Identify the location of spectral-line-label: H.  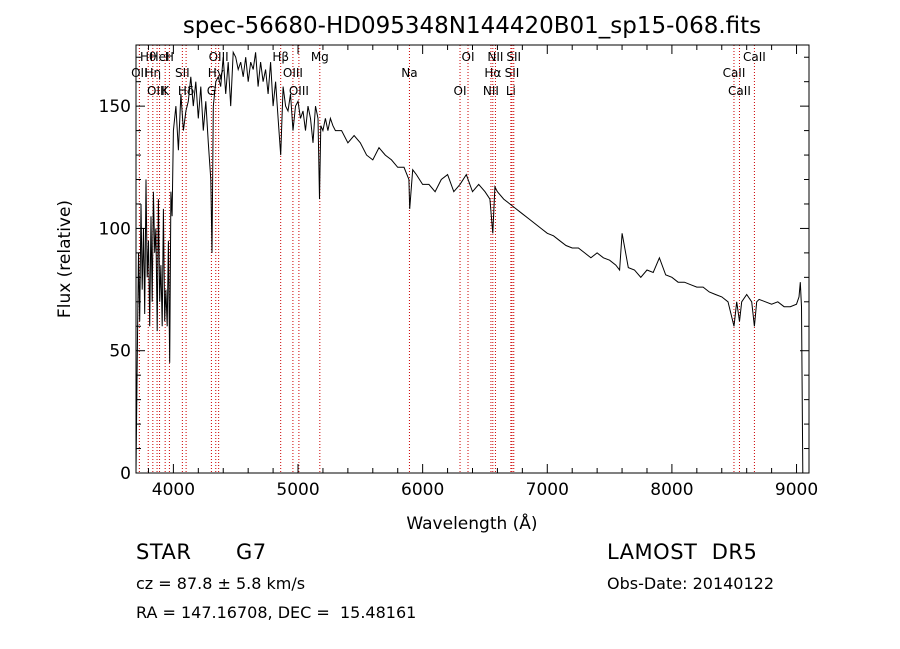
(169, 57).